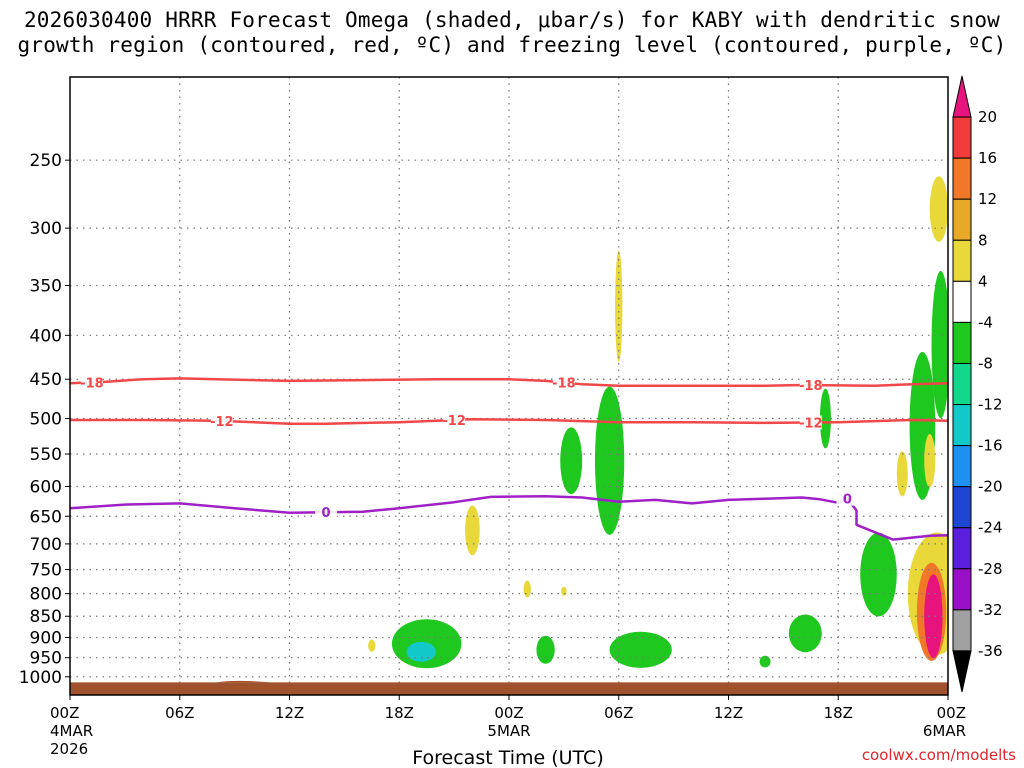 This screenshot has width=1024, height=768. What do you see at coordinates (46, 659) in the screenshot?
I see `y-tick-label-950: 950` at bounding box center [46, 659].